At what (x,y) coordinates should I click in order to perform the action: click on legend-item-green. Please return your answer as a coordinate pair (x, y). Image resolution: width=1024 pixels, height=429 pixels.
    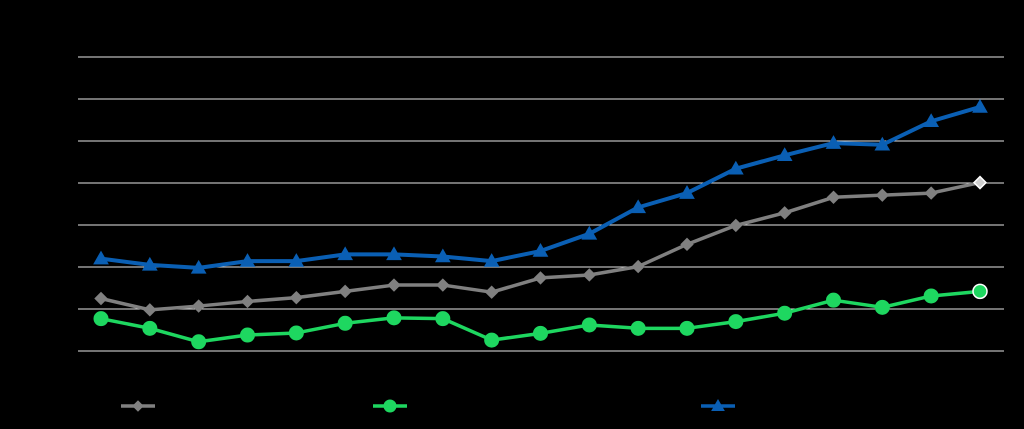
    Looking at the image, I should click on (390, 406).